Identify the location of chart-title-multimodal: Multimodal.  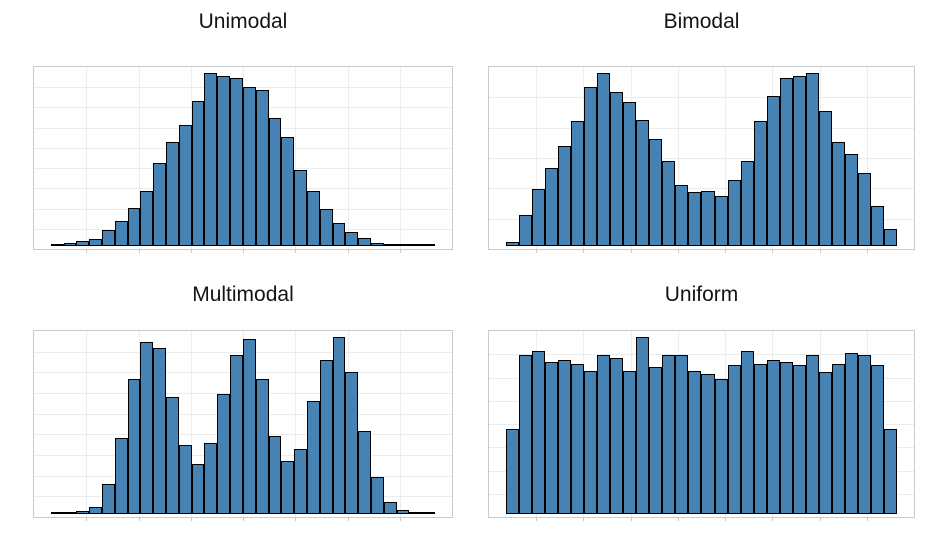
(243, 294).